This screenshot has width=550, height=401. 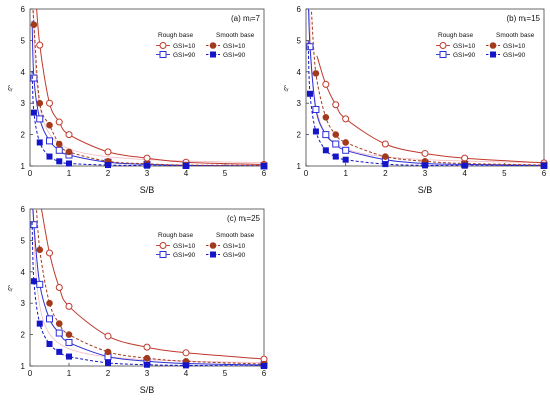 I want to click on x-tick-label: 2, so click(x=108, y=373).